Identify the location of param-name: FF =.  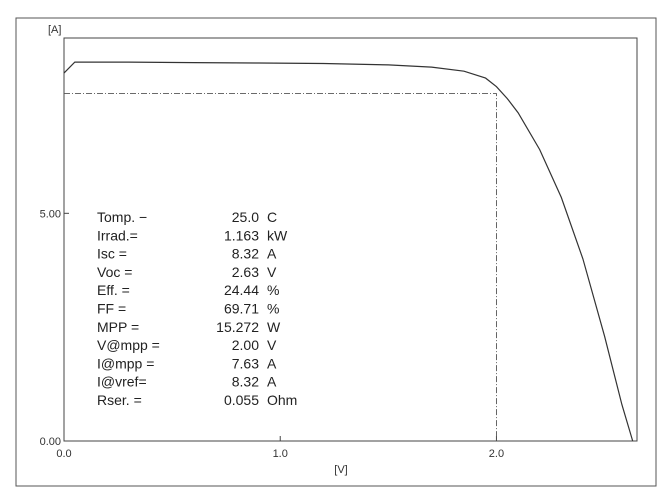
(111, 309).